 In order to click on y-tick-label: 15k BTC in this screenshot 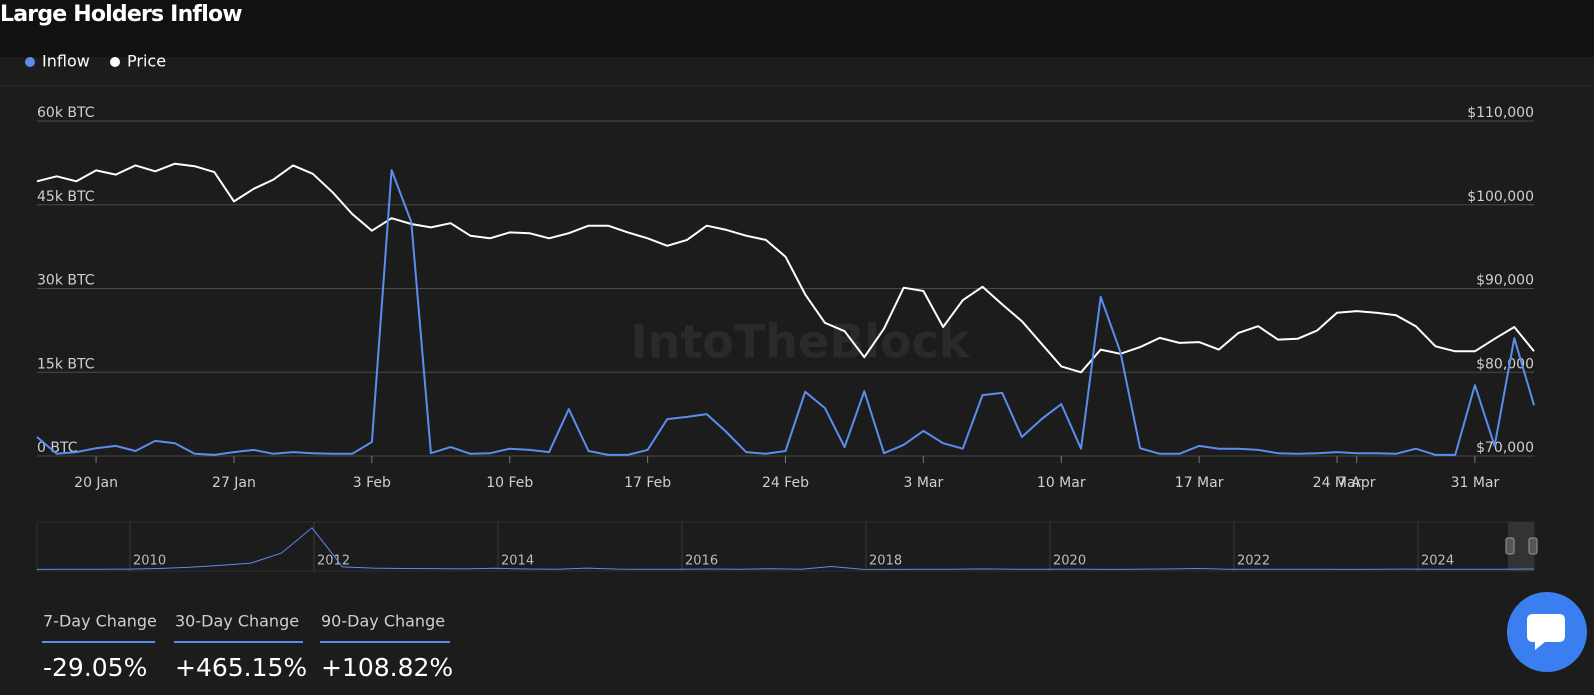, I will do `click(66, 364)`.